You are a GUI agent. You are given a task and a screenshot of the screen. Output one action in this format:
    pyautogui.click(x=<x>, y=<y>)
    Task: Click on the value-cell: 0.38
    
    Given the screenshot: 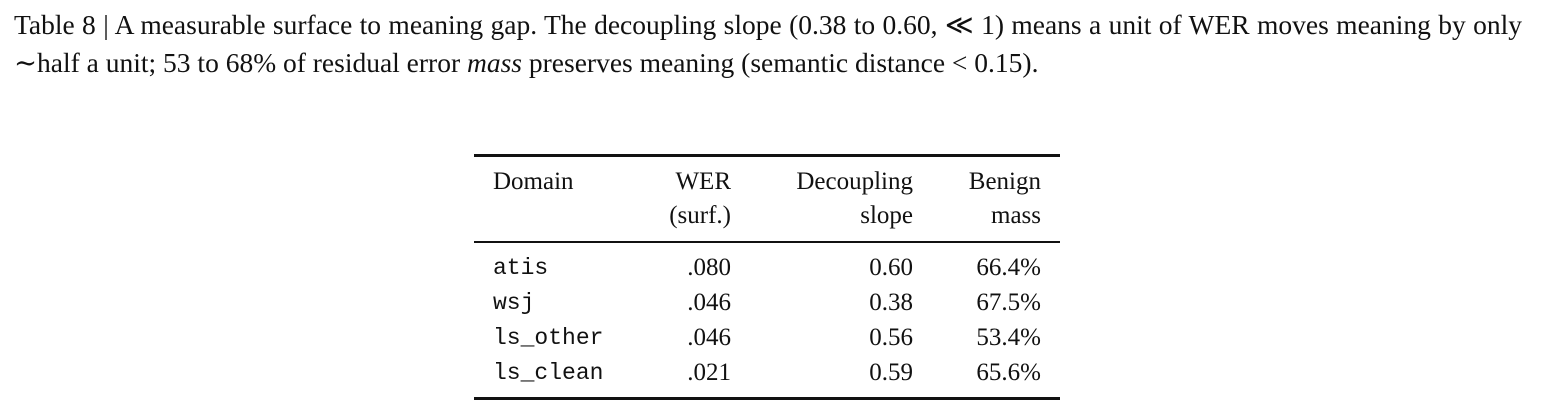 What is the action you would take?
    pyautogui.click(x=891, y=302)
    